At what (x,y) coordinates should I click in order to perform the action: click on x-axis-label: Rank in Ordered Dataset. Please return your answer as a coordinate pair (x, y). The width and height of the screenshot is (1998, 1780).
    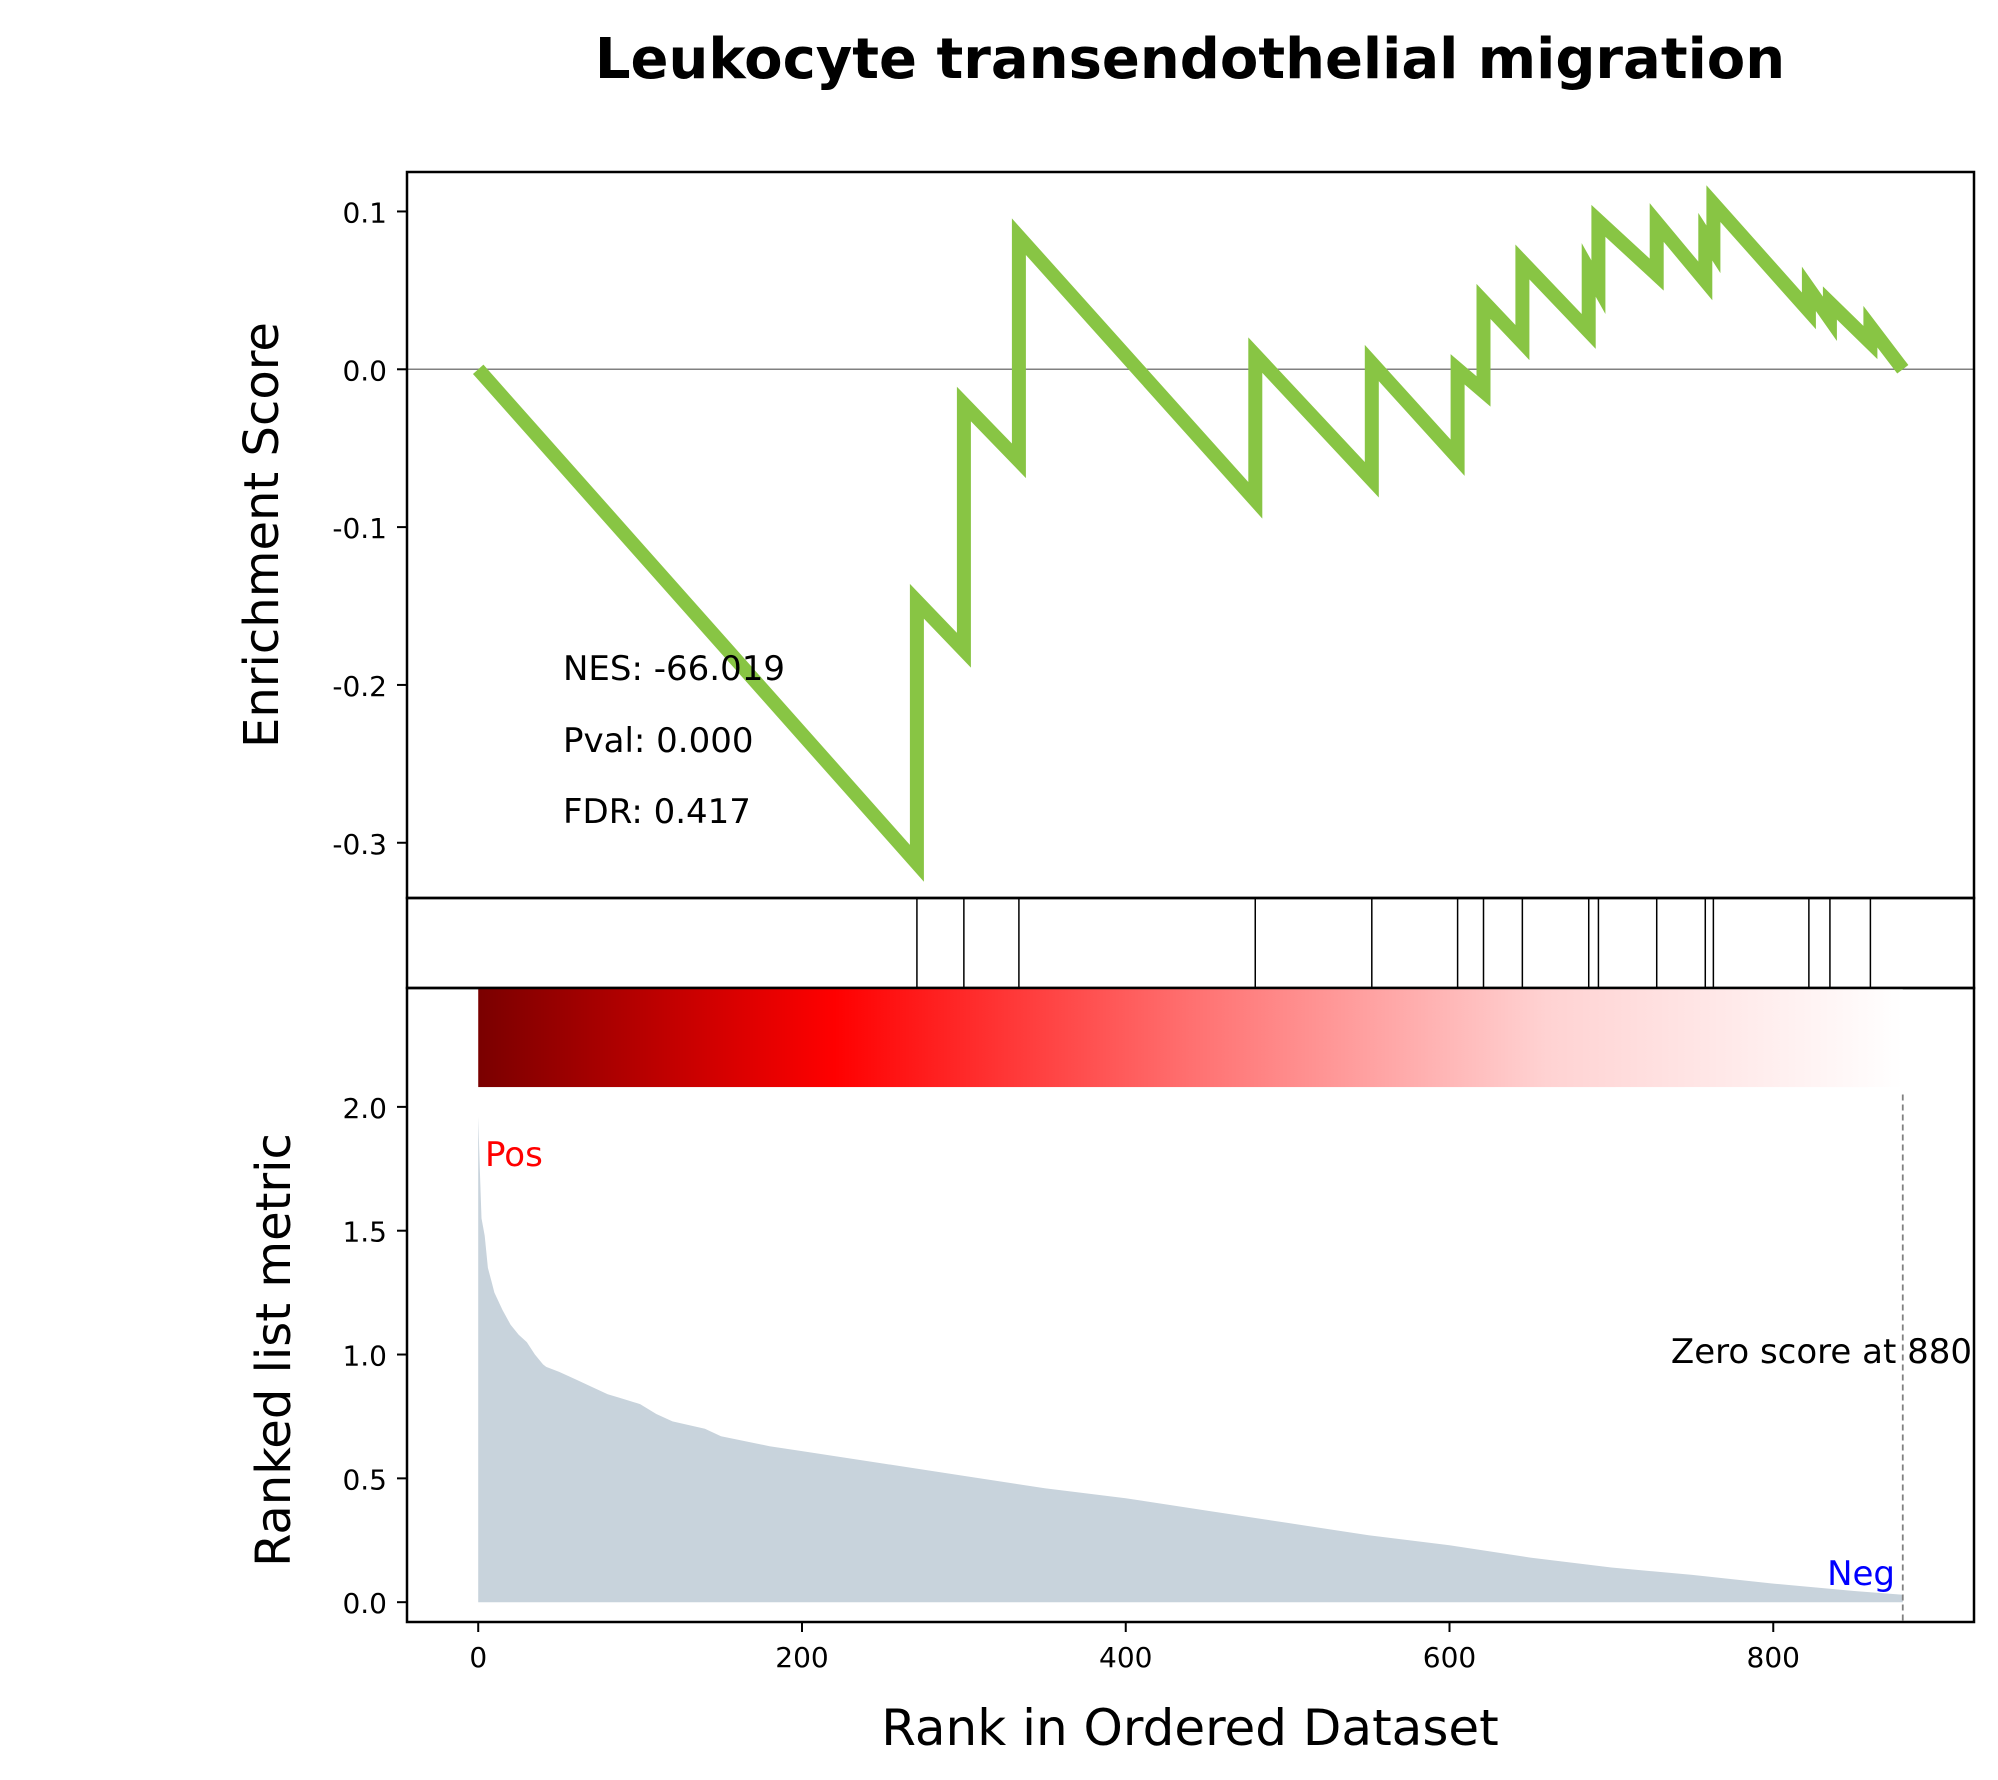
    Looking at the image, I should click on (1189, 1728).